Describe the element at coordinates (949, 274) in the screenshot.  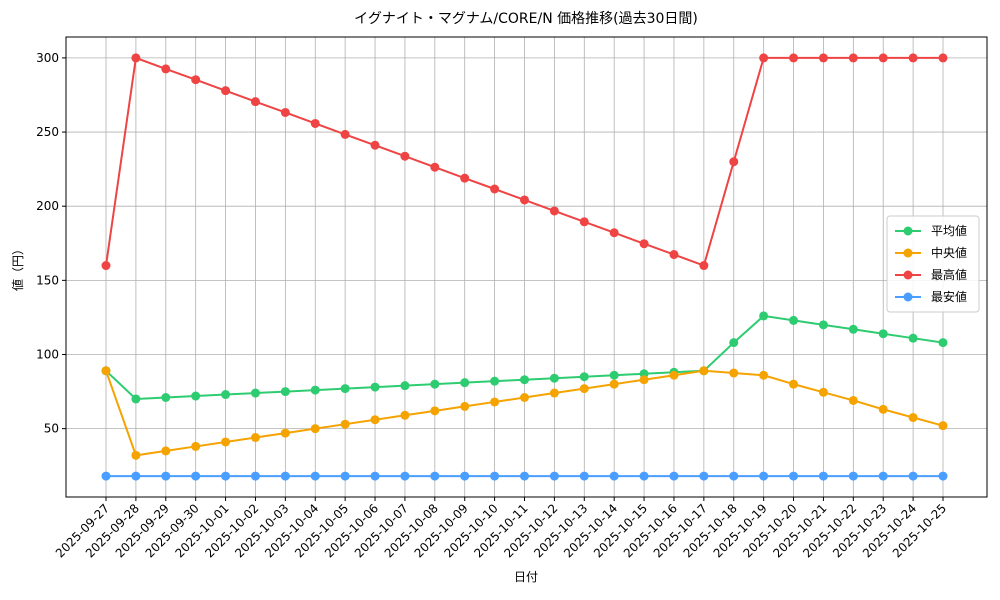
I see `legend-label: 最高値` at that location.